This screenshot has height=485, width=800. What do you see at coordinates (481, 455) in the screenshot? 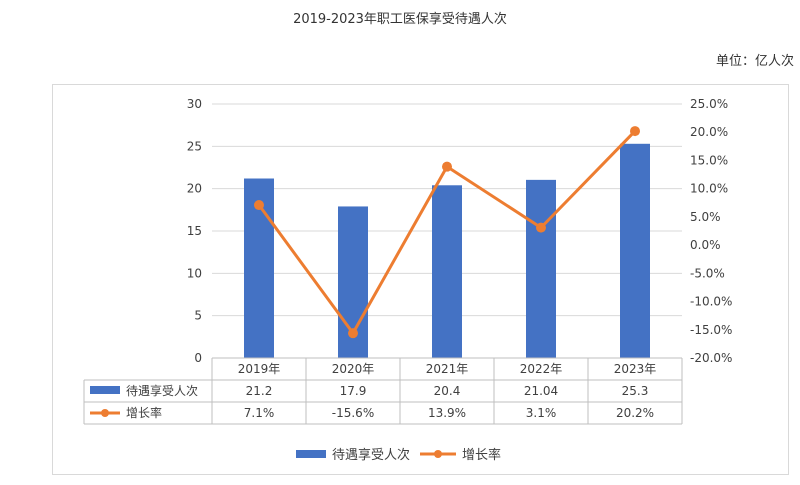
I see `legend-label-line: 增长率` at bounding box center [481, 455].